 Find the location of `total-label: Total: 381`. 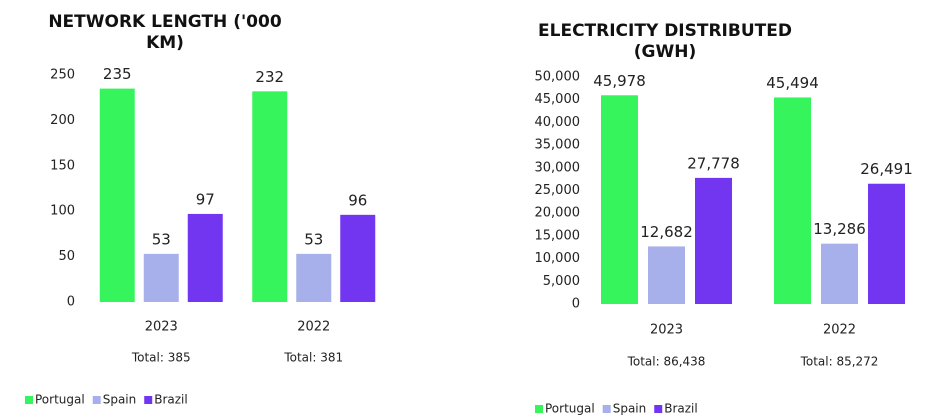

total-label: Total: 381 is located at coordinates (313, 358).